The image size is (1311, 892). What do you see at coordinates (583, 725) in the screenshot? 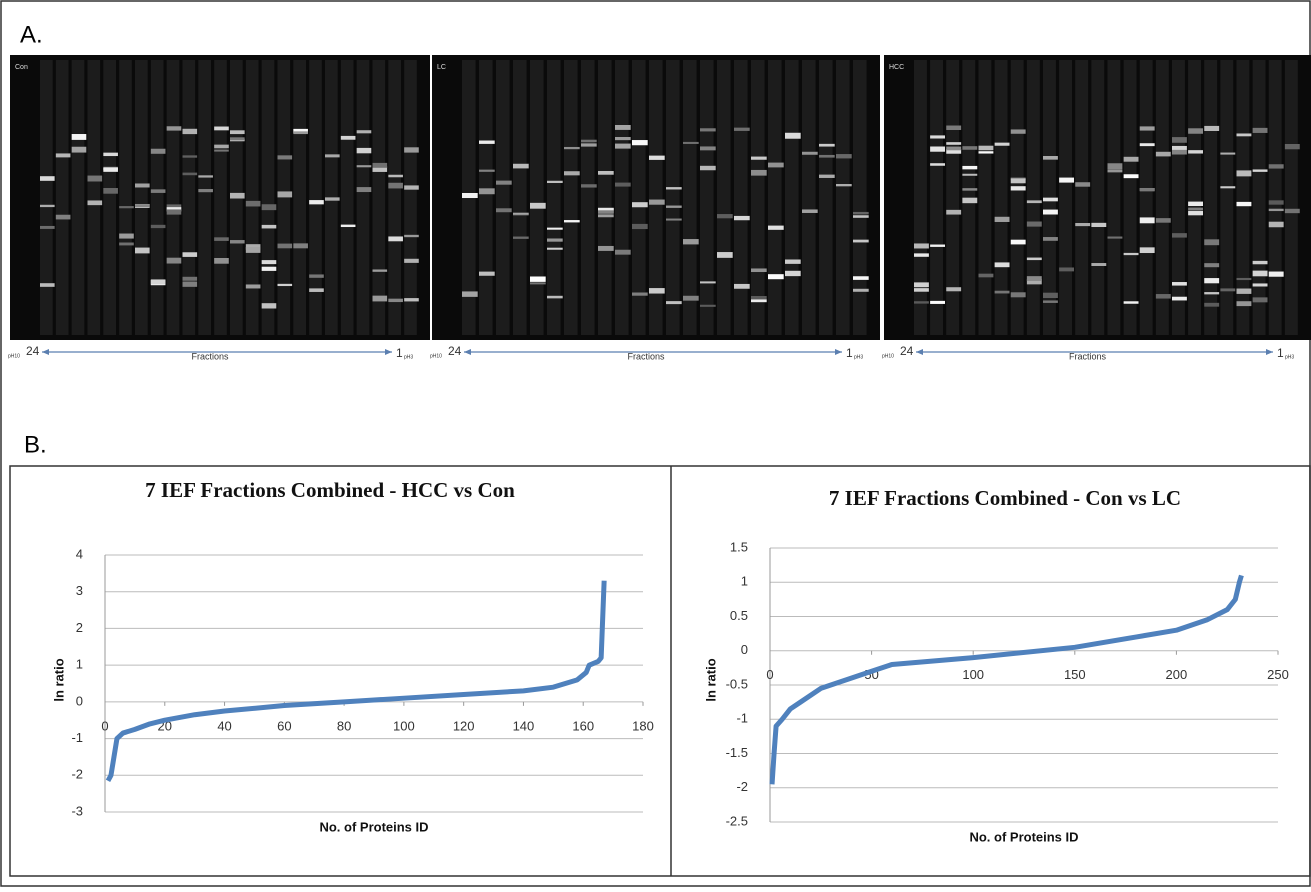
I see `x-tick-label: 160` at bounding box center [583, 725].